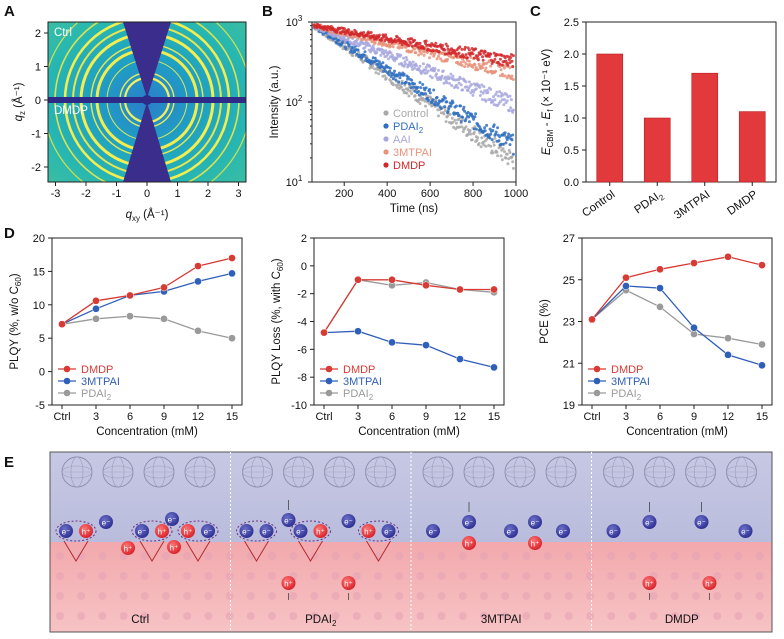  What do you see at coordinates (677, 288) in the screenshot?
I see `series-line` at bounding box center [677, 288].